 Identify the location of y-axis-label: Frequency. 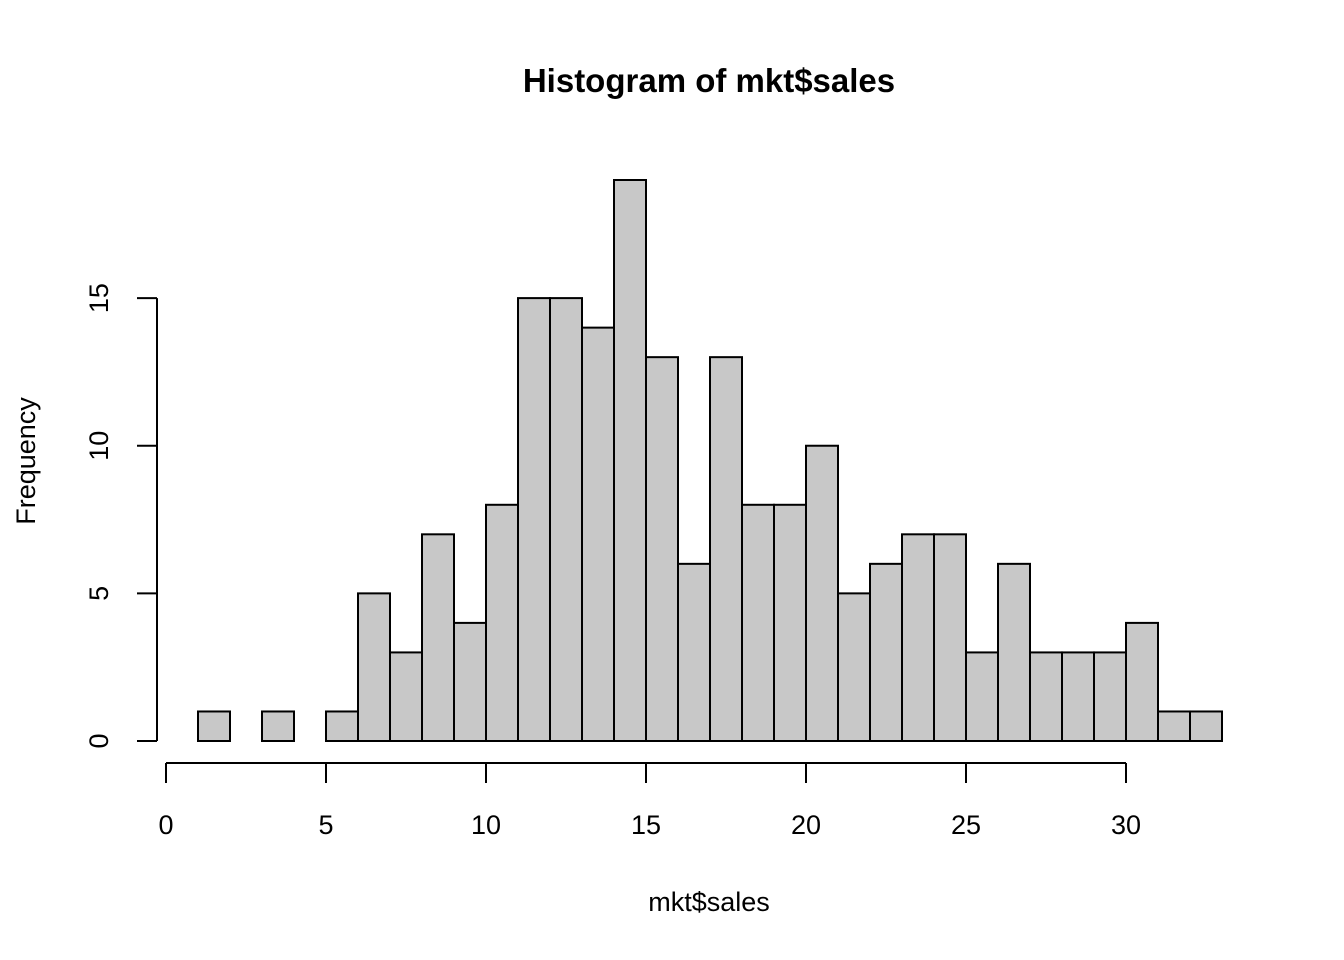
(26, 461).